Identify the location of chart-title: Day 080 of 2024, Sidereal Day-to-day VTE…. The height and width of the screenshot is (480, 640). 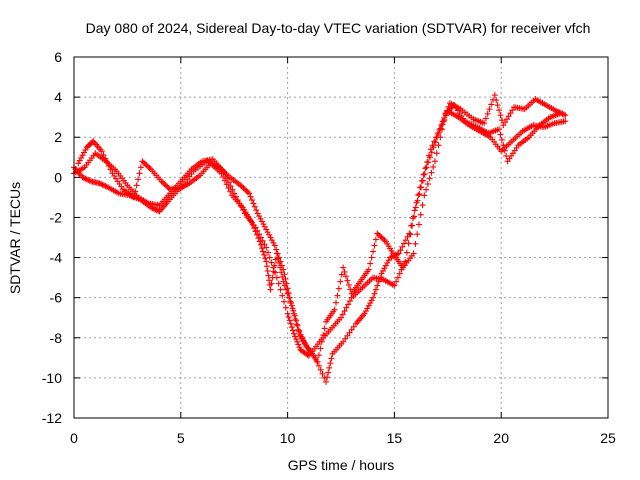
(338, 28).